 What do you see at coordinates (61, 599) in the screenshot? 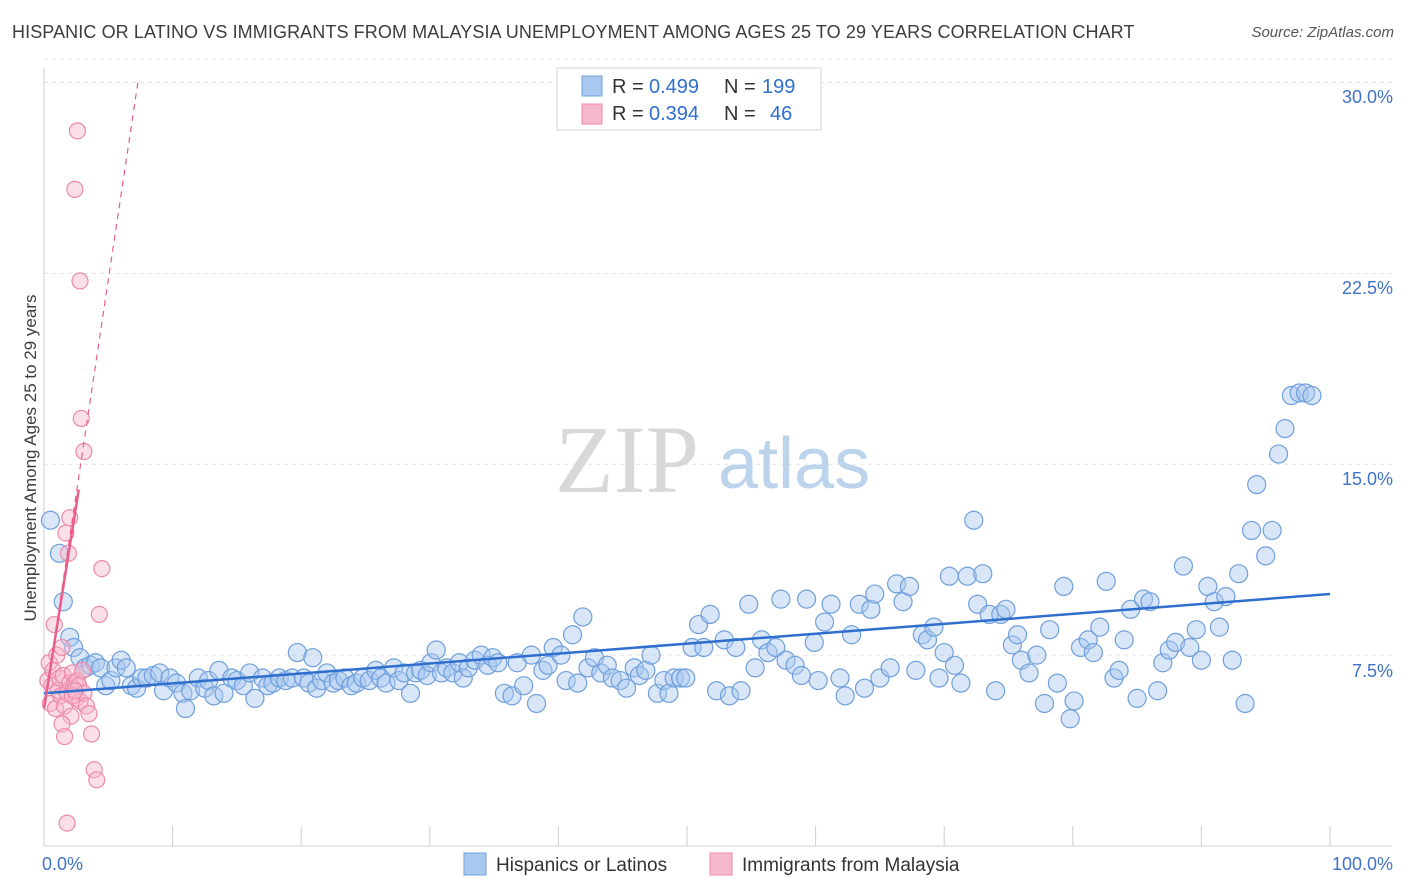
I see `trend-line-malaysia` at bounding box center [61, 599].